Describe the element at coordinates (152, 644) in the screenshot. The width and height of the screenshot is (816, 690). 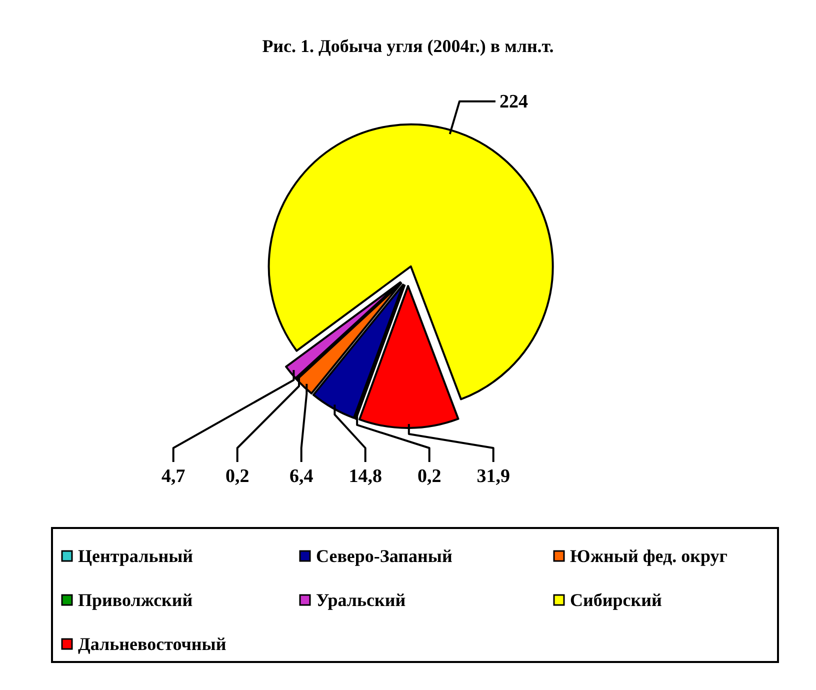
I see `legend-label: Дальневосточный` at that location.